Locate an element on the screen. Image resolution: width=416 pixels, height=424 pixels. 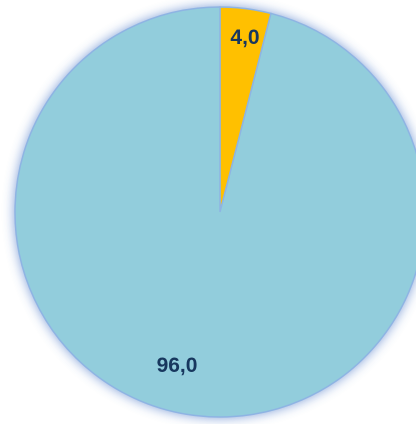
slice-label-1: 4,0 is located at coordinates (244, 37).